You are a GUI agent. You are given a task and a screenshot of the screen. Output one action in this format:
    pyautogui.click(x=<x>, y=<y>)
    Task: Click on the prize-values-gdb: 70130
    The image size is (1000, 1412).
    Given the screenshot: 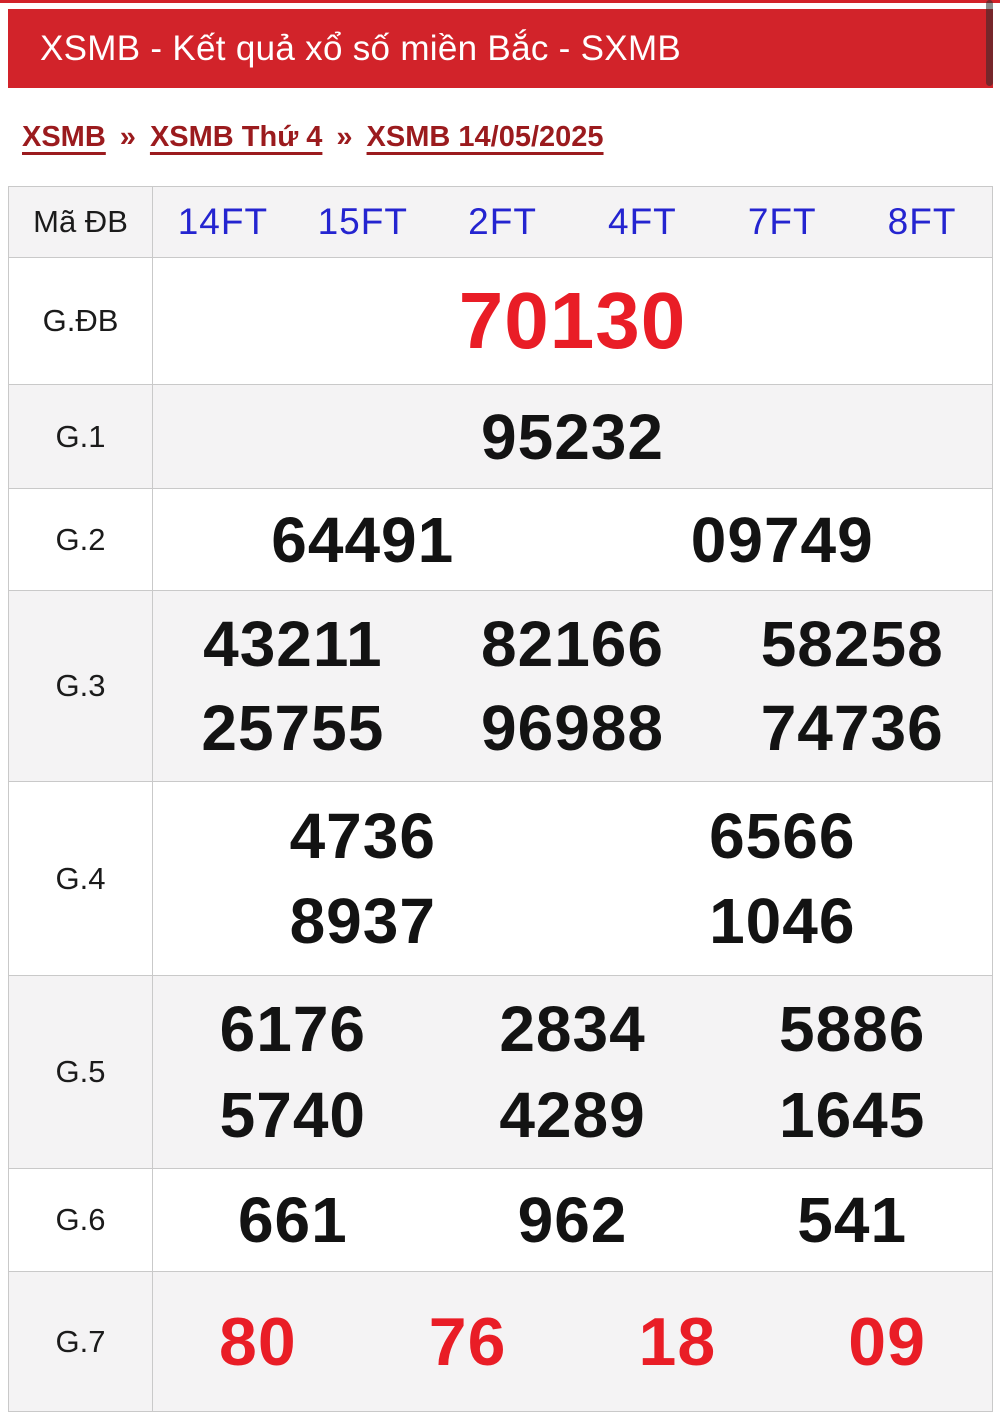 What is the action you would take?
    pyautogui.click(x=572, y=321)
    